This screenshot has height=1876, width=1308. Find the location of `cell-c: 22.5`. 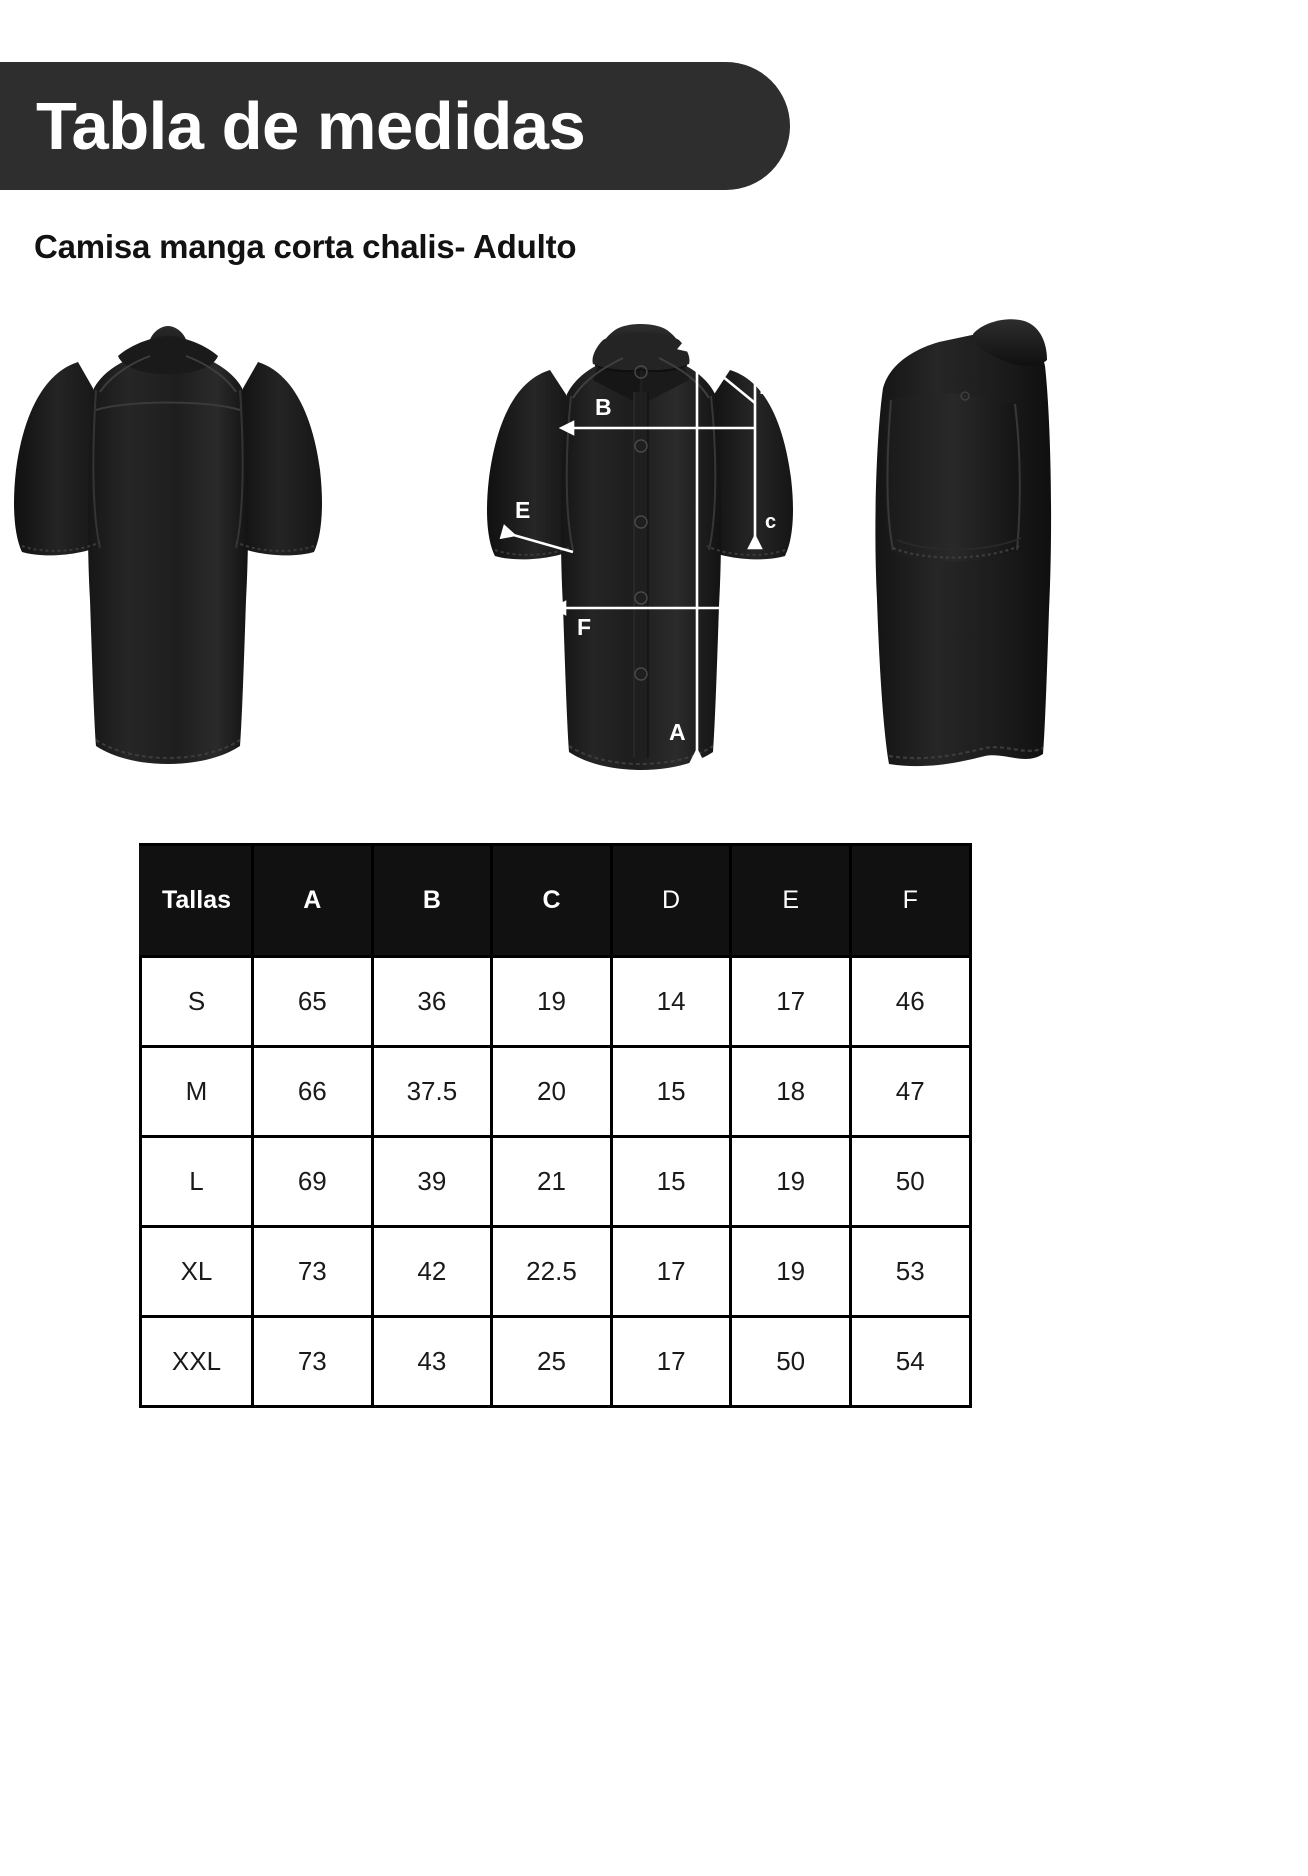

cell-c: 22.5 is located at coordinates (551, 1271).